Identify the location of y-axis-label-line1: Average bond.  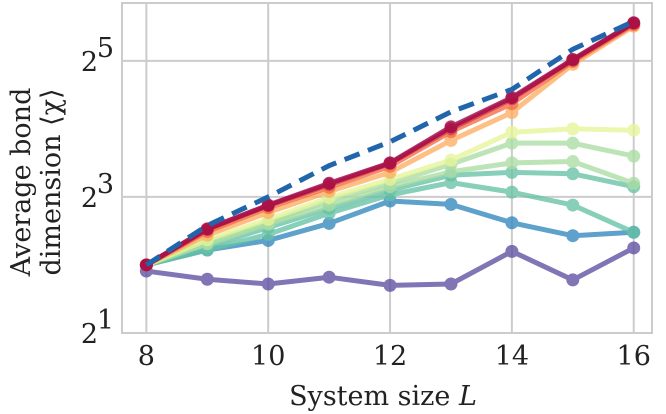
(21, 183).